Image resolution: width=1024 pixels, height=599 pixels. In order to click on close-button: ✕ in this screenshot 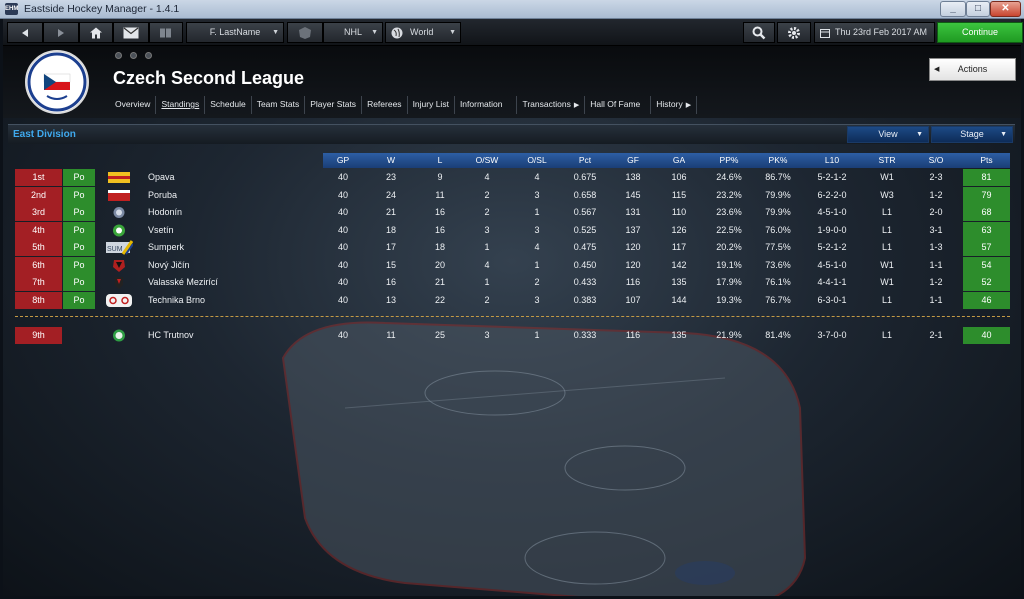, I will do `click(1005, 9)`.